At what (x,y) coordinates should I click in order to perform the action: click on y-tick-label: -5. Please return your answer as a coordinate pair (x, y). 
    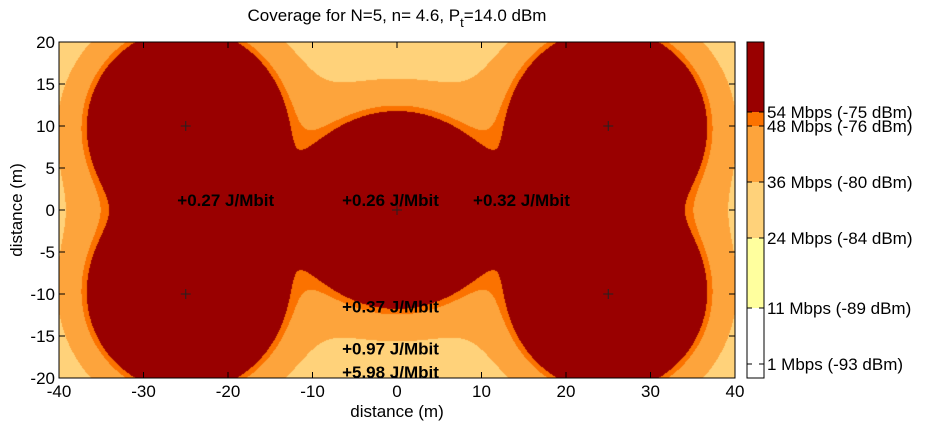
    Looking at the image, I should click on (47, 252).